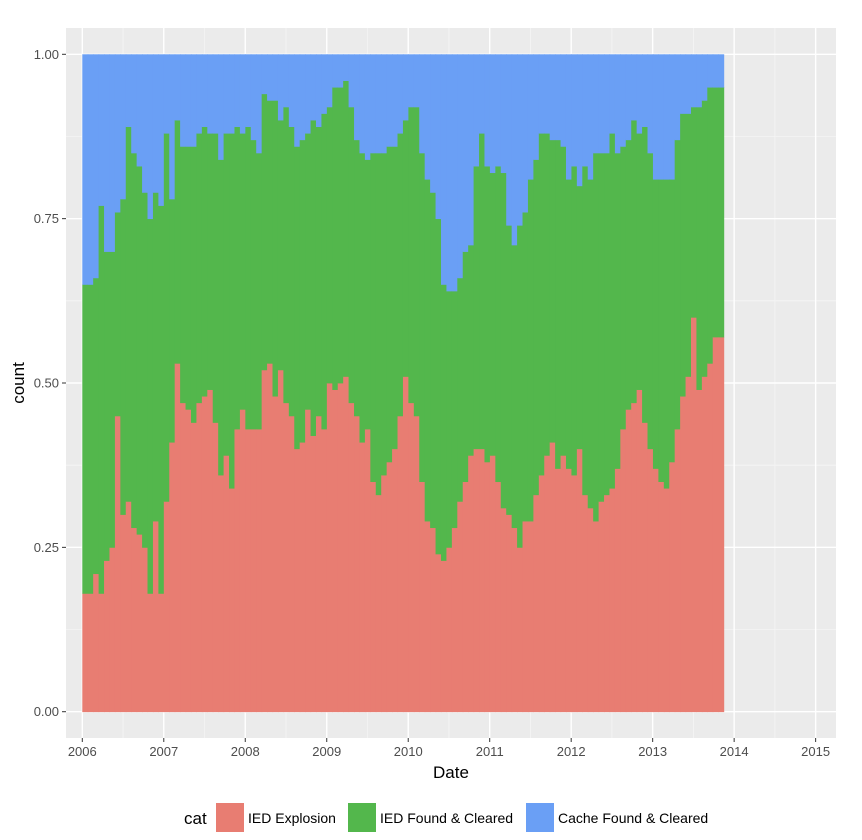 The width and height of the screenshot is (862, 840). Describe the element at coordinates (633, 818) in the screenshot. I see `legend-label: Cache Found & Cleared` at that location.